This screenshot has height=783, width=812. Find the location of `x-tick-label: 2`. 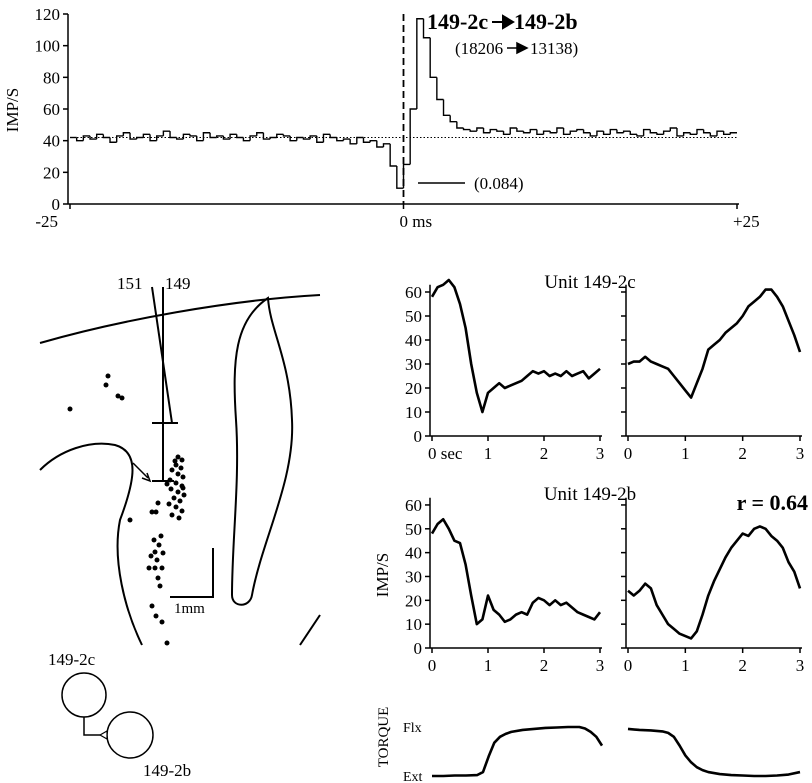

x-tick-label: 2 is located at coordinates (544, 665).